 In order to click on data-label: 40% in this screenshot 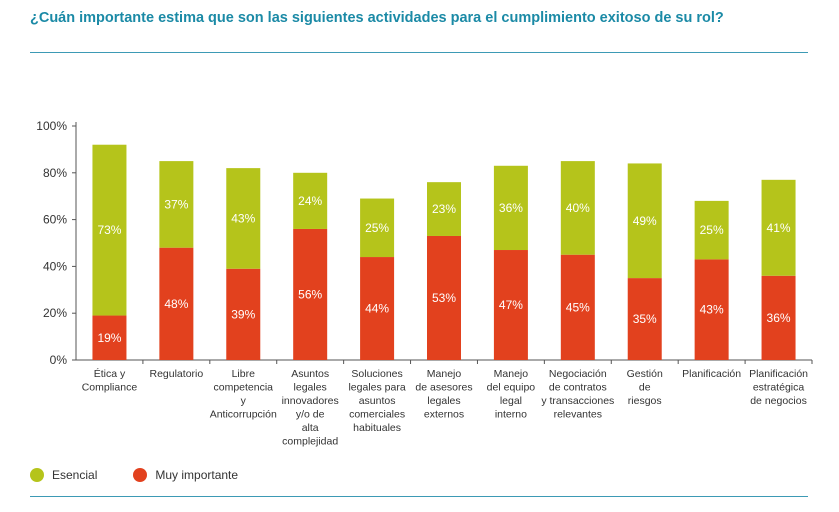, I will do `click(578, 208)`.